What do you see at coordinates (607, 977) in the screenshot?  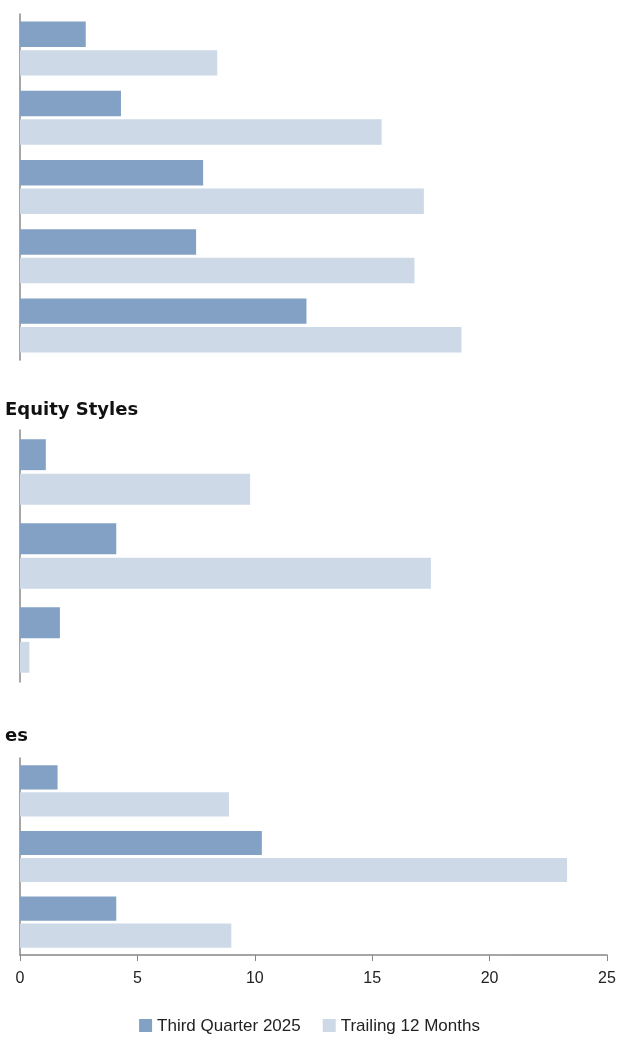 I see `x-tick-label: 25` at bounding box center [607, 977].